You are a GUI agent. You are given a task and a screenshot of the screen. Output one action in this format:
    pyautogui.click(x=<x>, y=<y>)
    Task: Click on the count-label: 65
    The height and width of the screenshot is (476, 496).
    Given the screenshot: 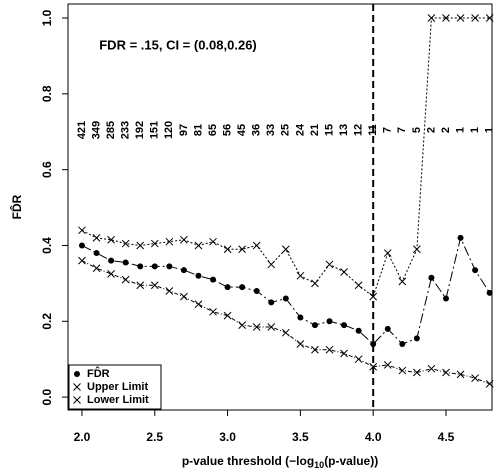 What is the action you would take?
    pyautogui.click(x=213, y=130)
    